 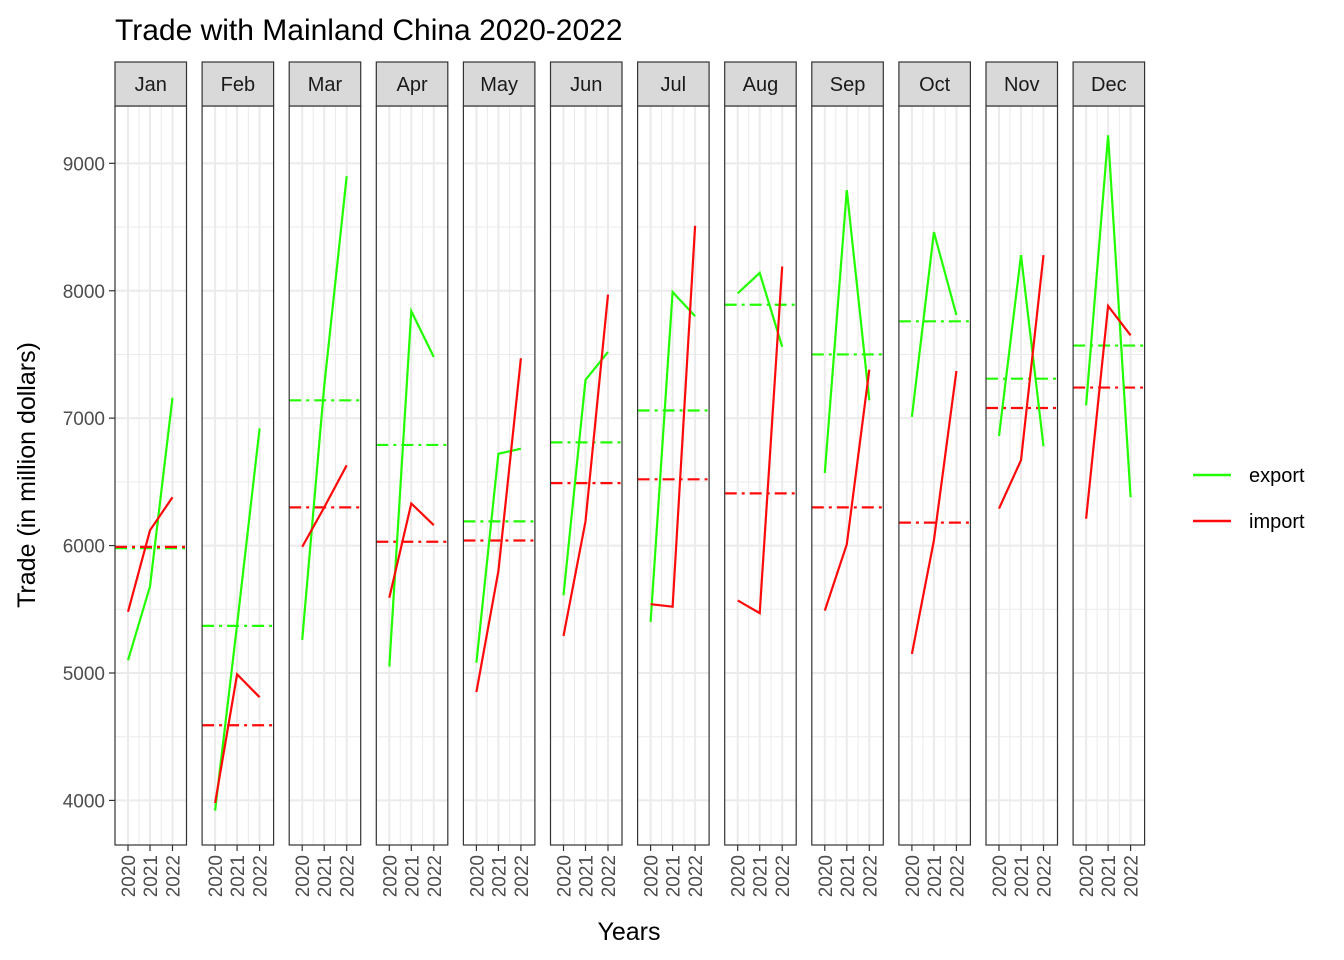 I want to click on legend-item-import: import, so click(x=1249, y=522).